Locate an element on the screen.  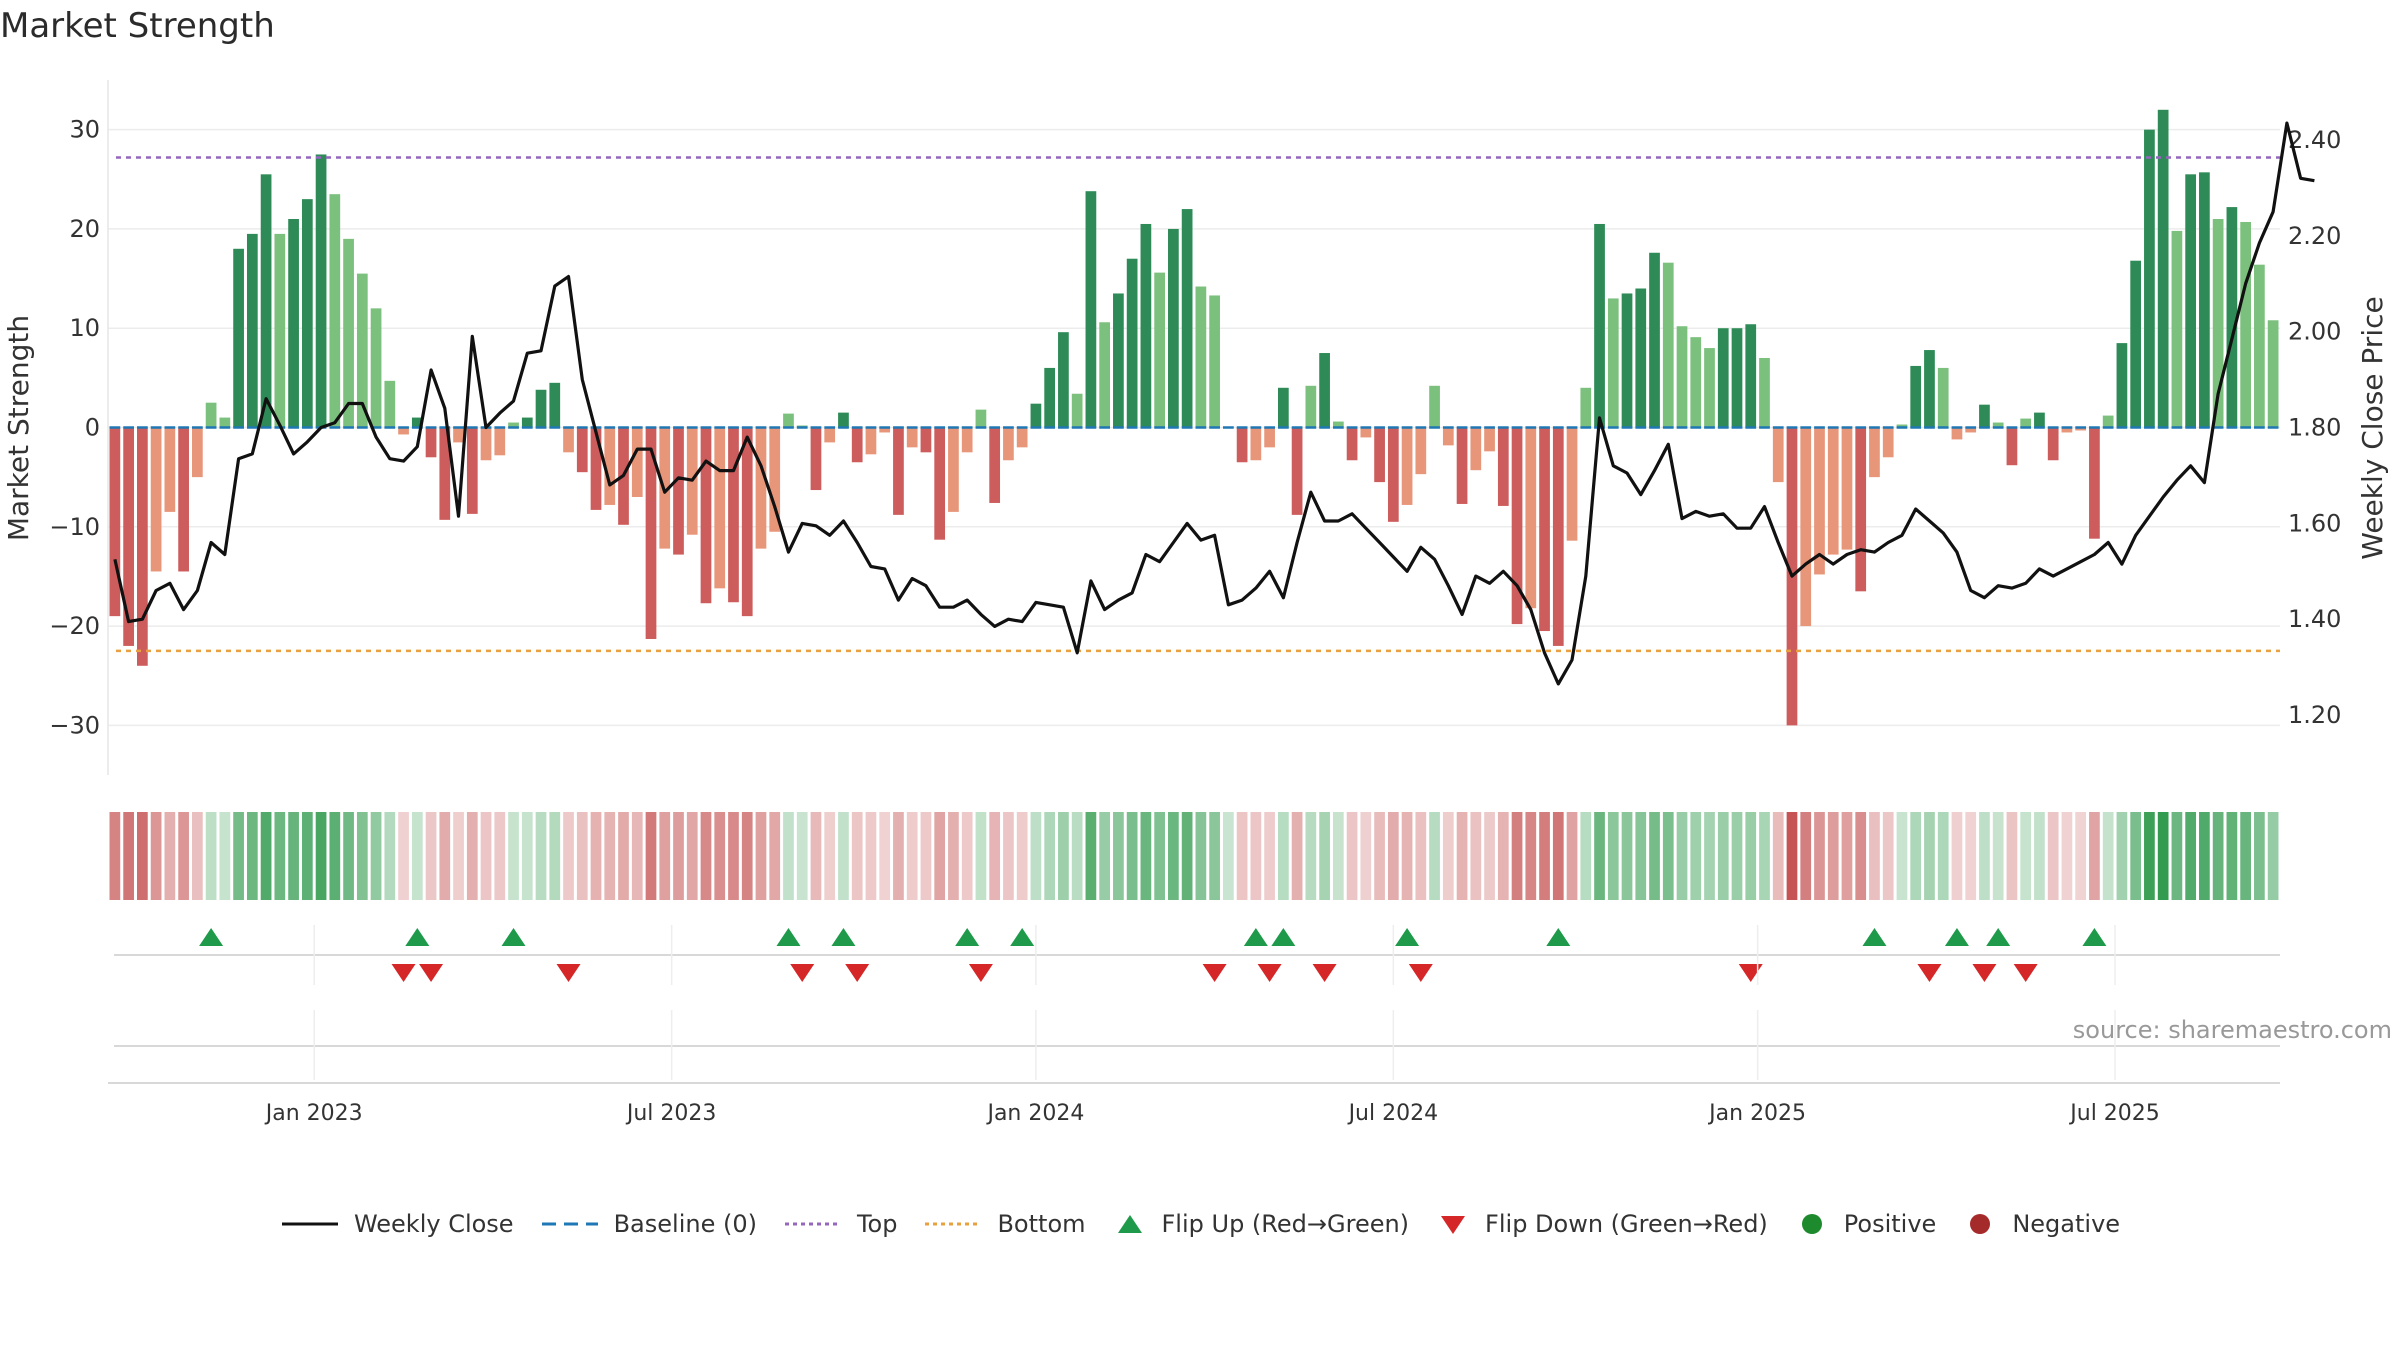
x-tick-label: Jul 2024 is located at coordinates (1393, 1113).